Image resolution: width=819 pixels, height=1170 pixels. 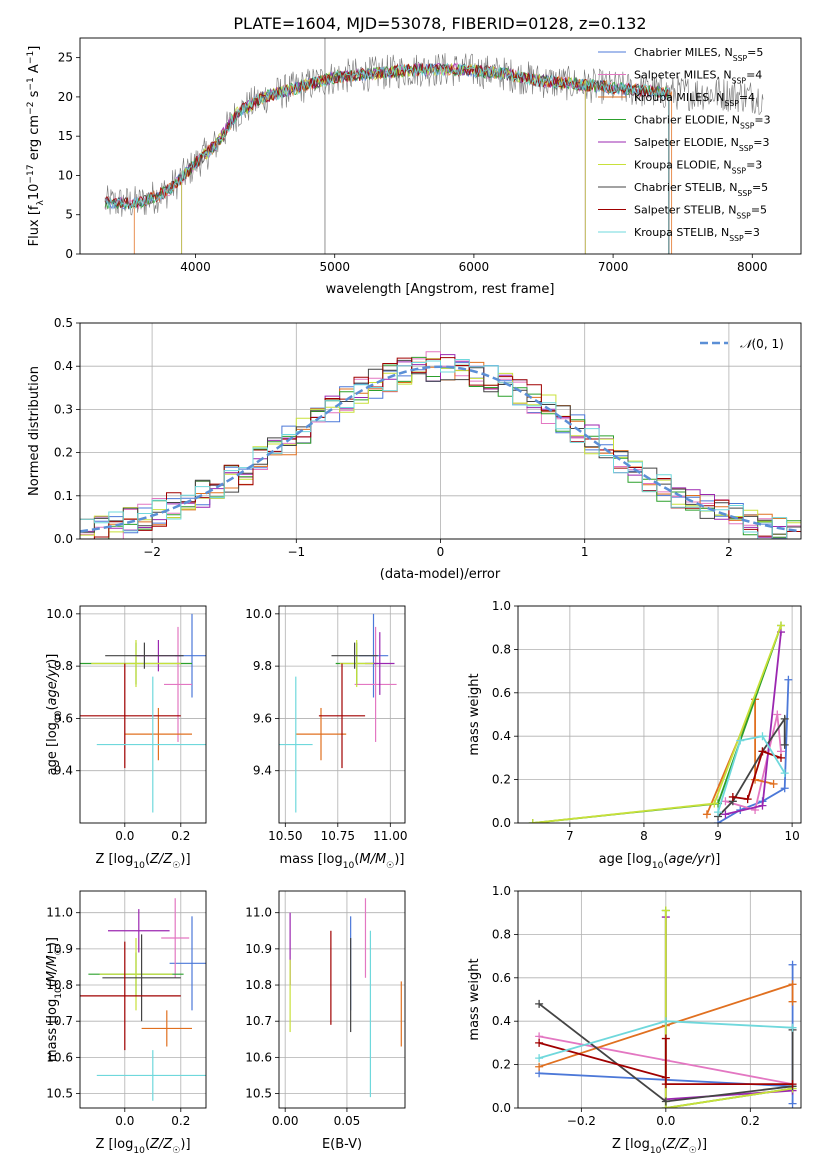 What do you see at coordinates (700, 212) in the screenshot?
I see `legend-label: Salpeter STELIB, NSSP=5` at bounding box center [700, 212].